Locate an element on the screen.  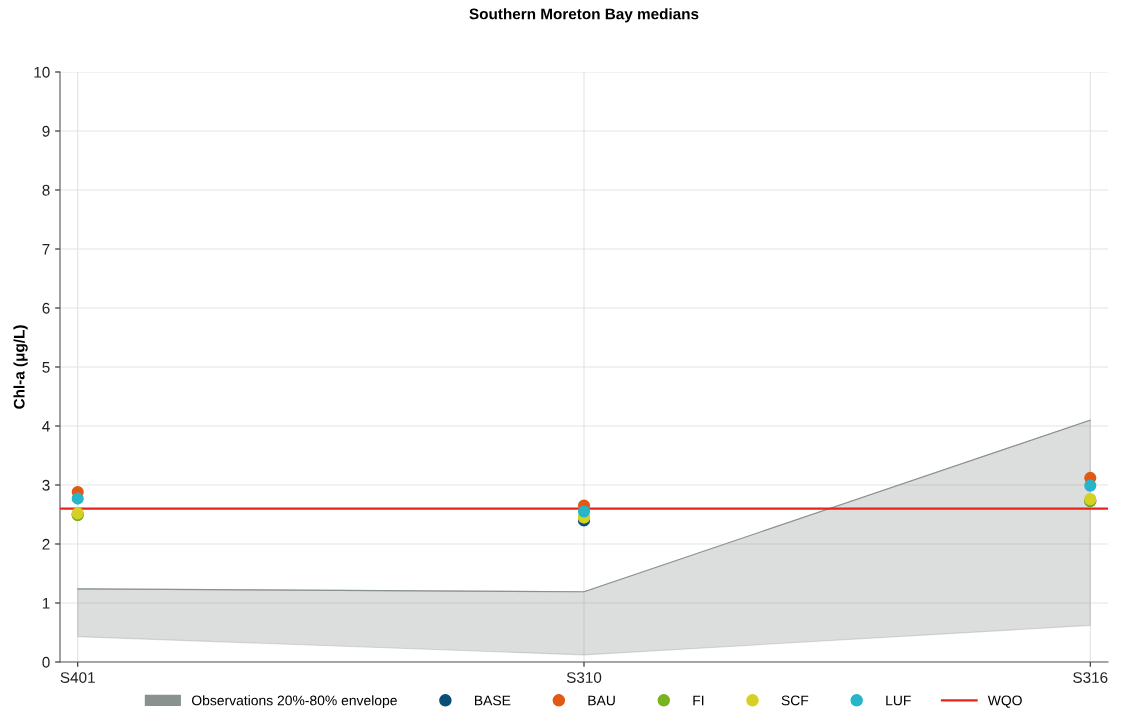
x-tick-label: S401 is located at coordinates (77, 677).